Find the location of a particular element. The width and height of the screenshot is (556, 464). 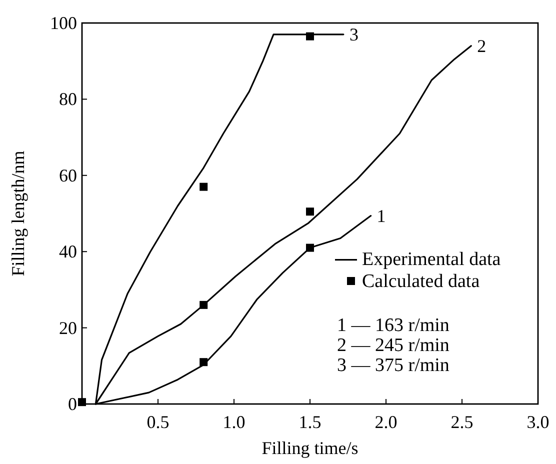

annotation: 2 — 245 r/min is located at coordinates (393, 345).